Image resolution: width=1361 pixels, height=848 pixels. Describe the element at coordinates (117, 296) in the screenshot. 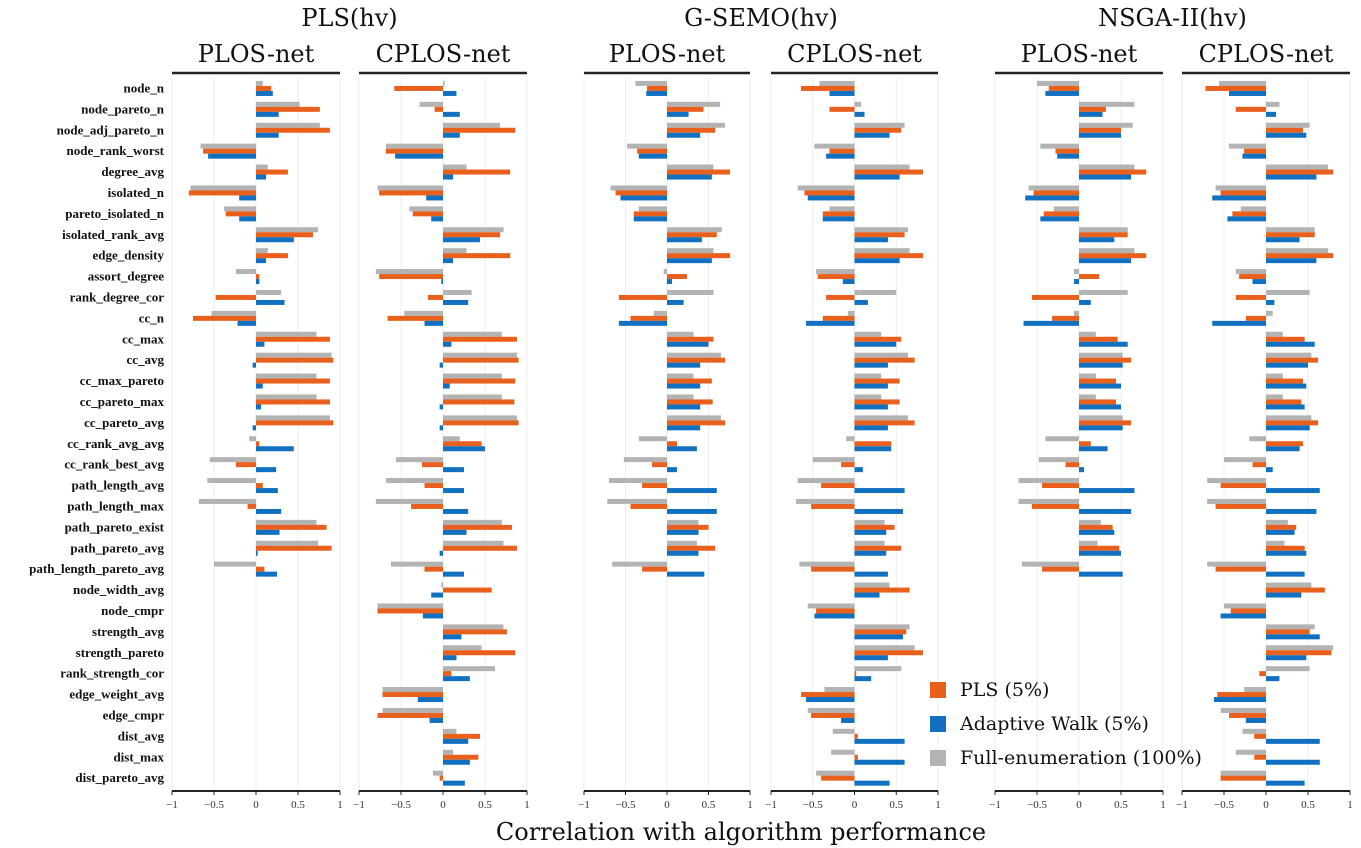

I see `feature-label: rank_degree_cor` at that location.